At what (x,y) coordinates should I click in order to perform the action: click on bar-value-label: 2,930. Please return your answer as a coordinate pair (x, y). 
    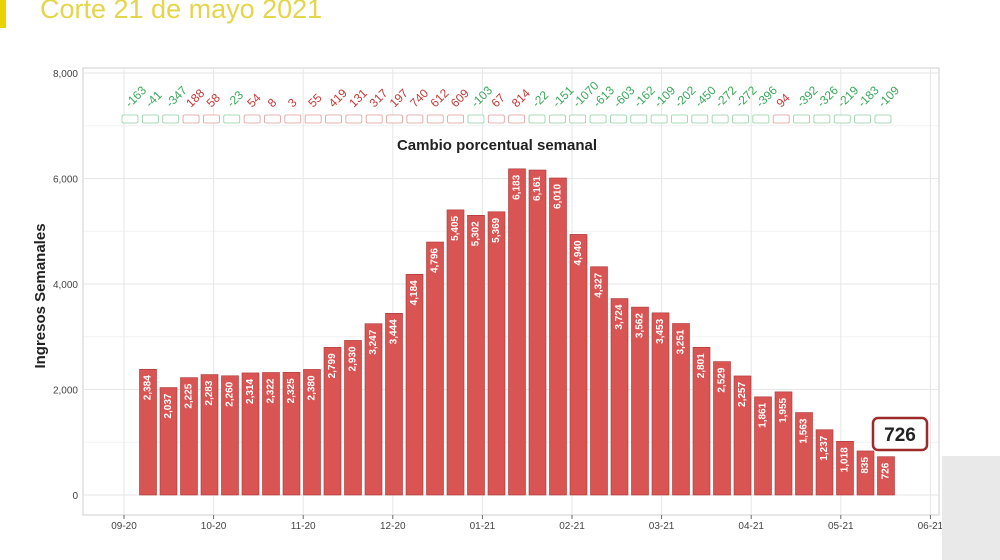
    Looking at the image, I should click on (353, 358).